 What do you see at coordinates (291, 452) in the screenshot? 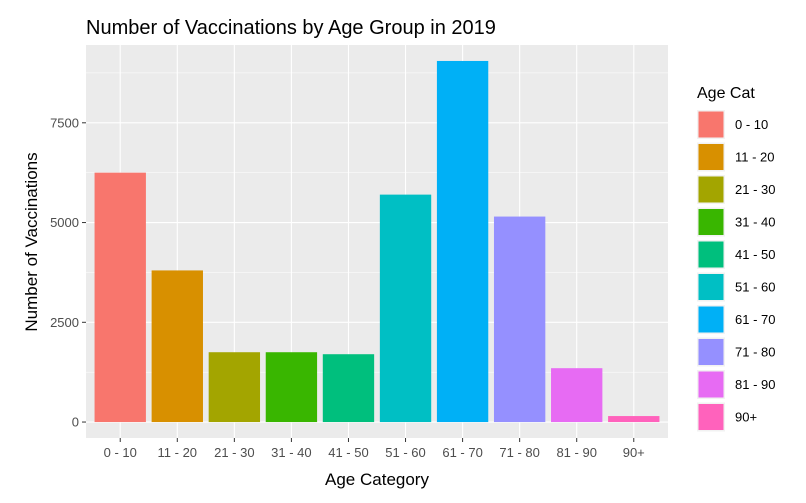
I see `x-tick-label: 31 - 40` at bounding box center [291, 452].